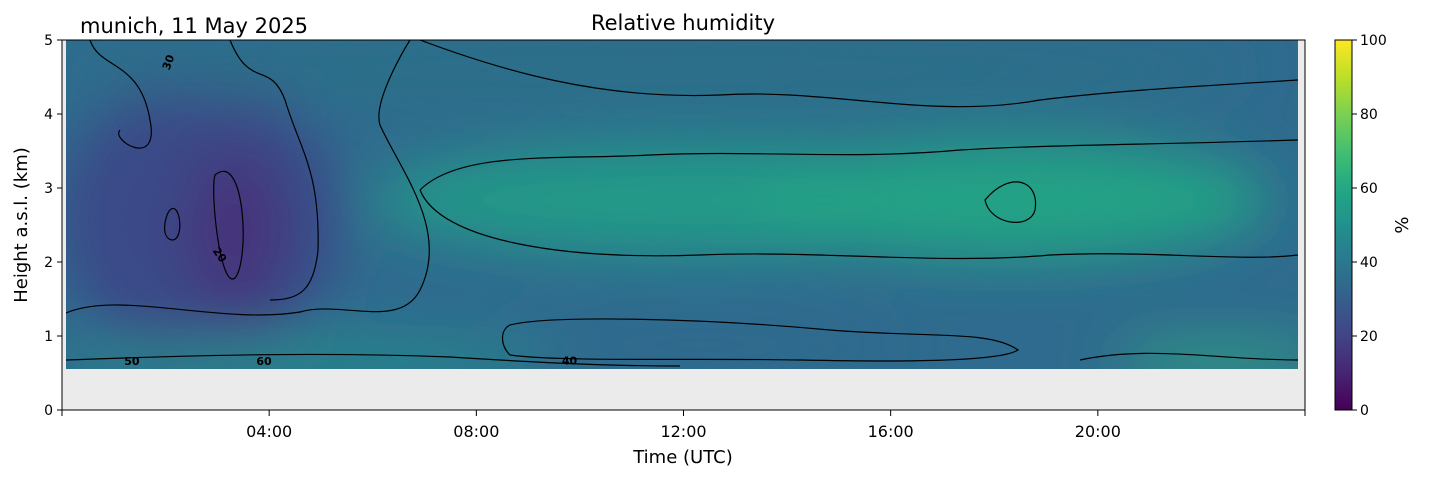 Image resolution: width=1429 pixels, height=478 pixels. Describe the element at coordinates (683, 431) in the screenshot. I see `x-tick-label: 12:00` at that location.